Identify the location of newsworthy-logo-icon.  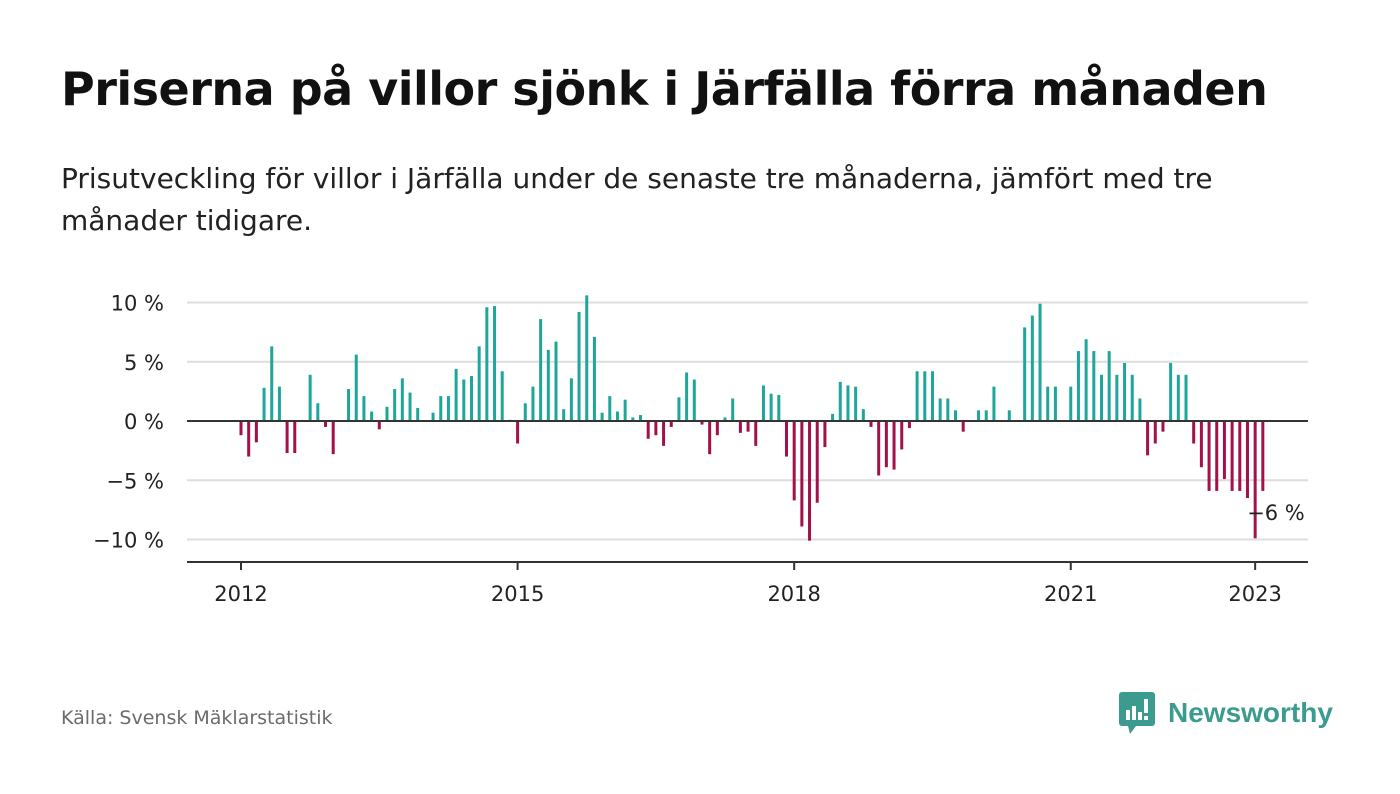
(1137, 713).